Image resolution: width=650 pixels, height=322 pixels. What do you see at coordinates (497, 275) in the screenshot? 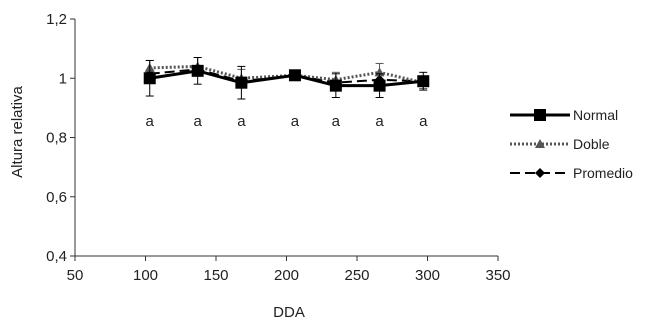
I see `x-tick-label: 350` at bounding box center [497, 275].